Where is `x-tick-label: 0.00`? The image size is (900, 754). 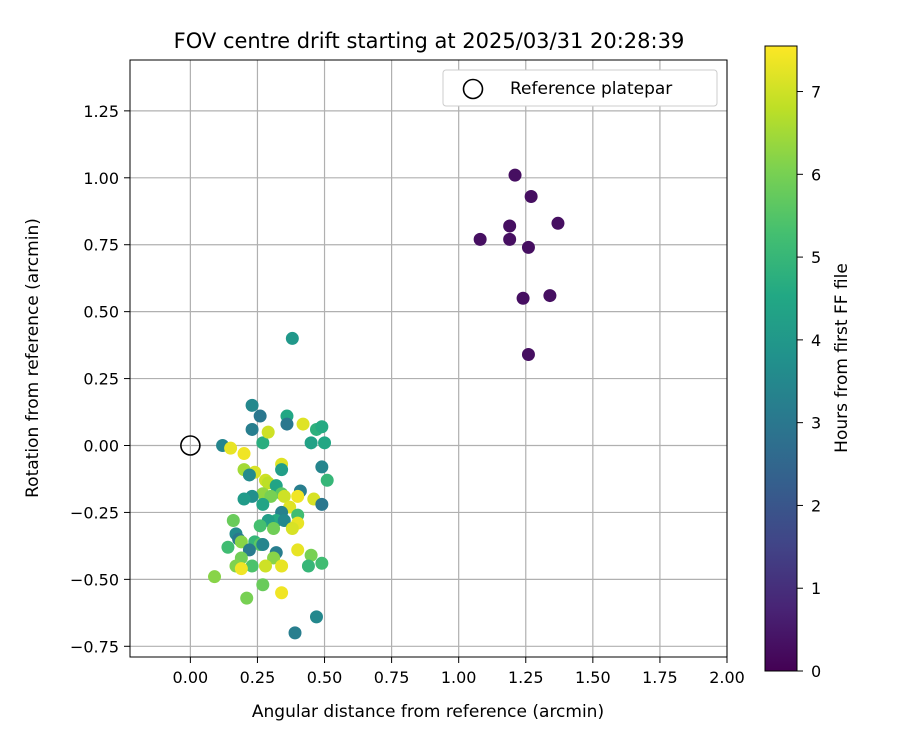 x-tick-label: 0.00 is located at coordinates (191, 677).